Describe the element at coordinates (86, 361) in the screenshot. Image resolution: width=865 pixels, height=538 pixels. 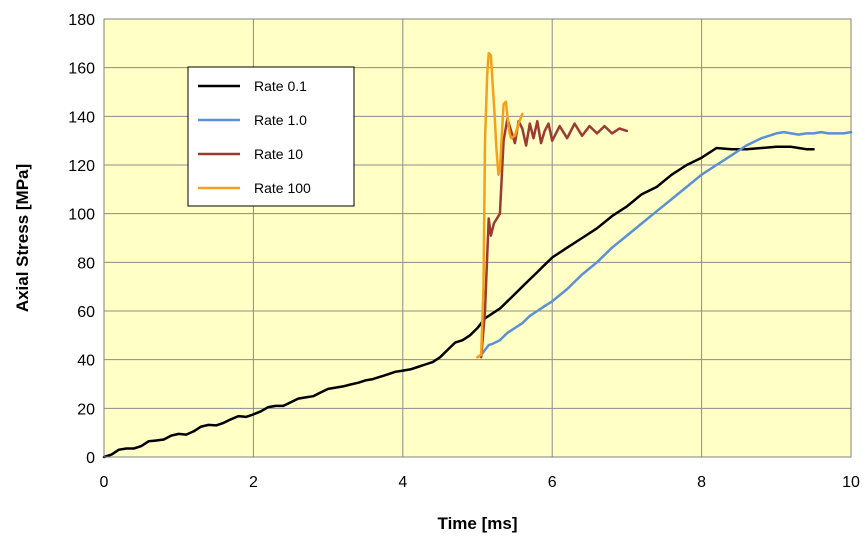
I see `y-tick-label: 40` at that location.